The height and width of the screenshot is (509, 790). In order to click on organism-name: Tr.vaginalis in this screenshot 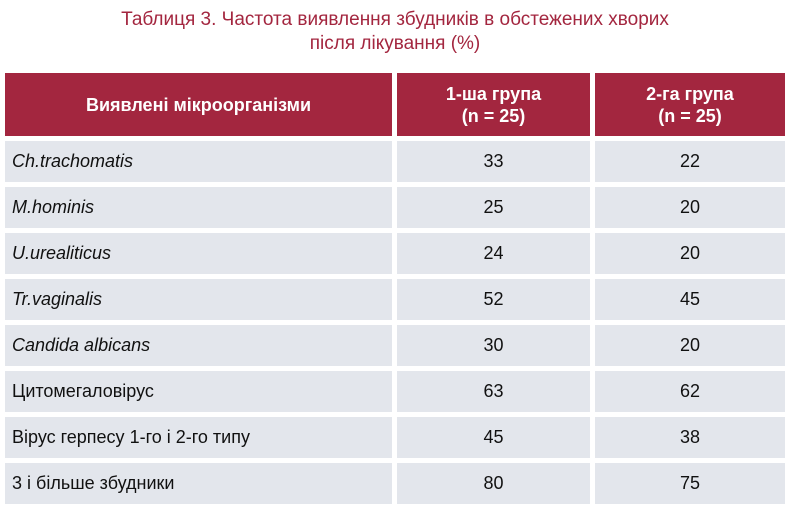, I will do `click(198, 299)`.